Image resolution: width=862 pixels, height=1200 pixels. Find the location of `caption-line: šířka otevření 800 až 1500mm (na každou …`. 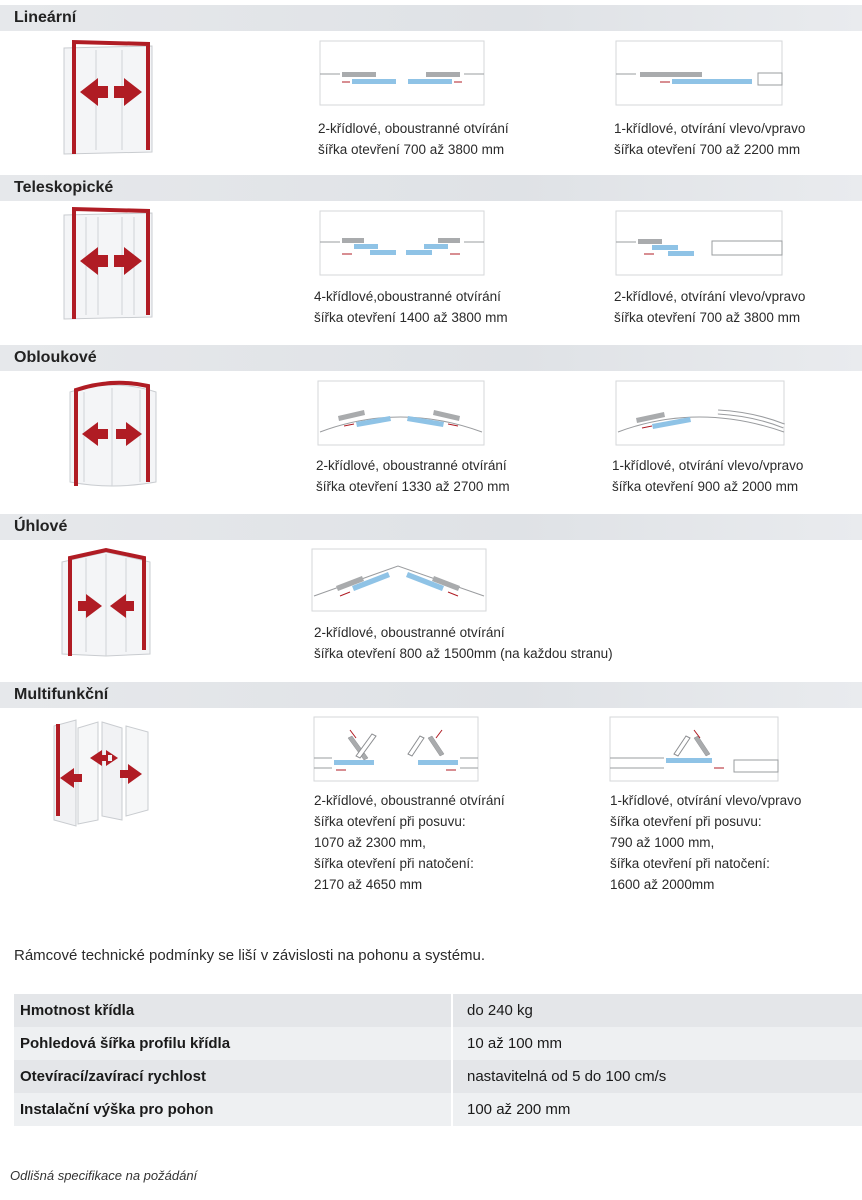

caption-line: šířka otevření 800 až 1500mm (na každou … is located at coordinates (463, 653).